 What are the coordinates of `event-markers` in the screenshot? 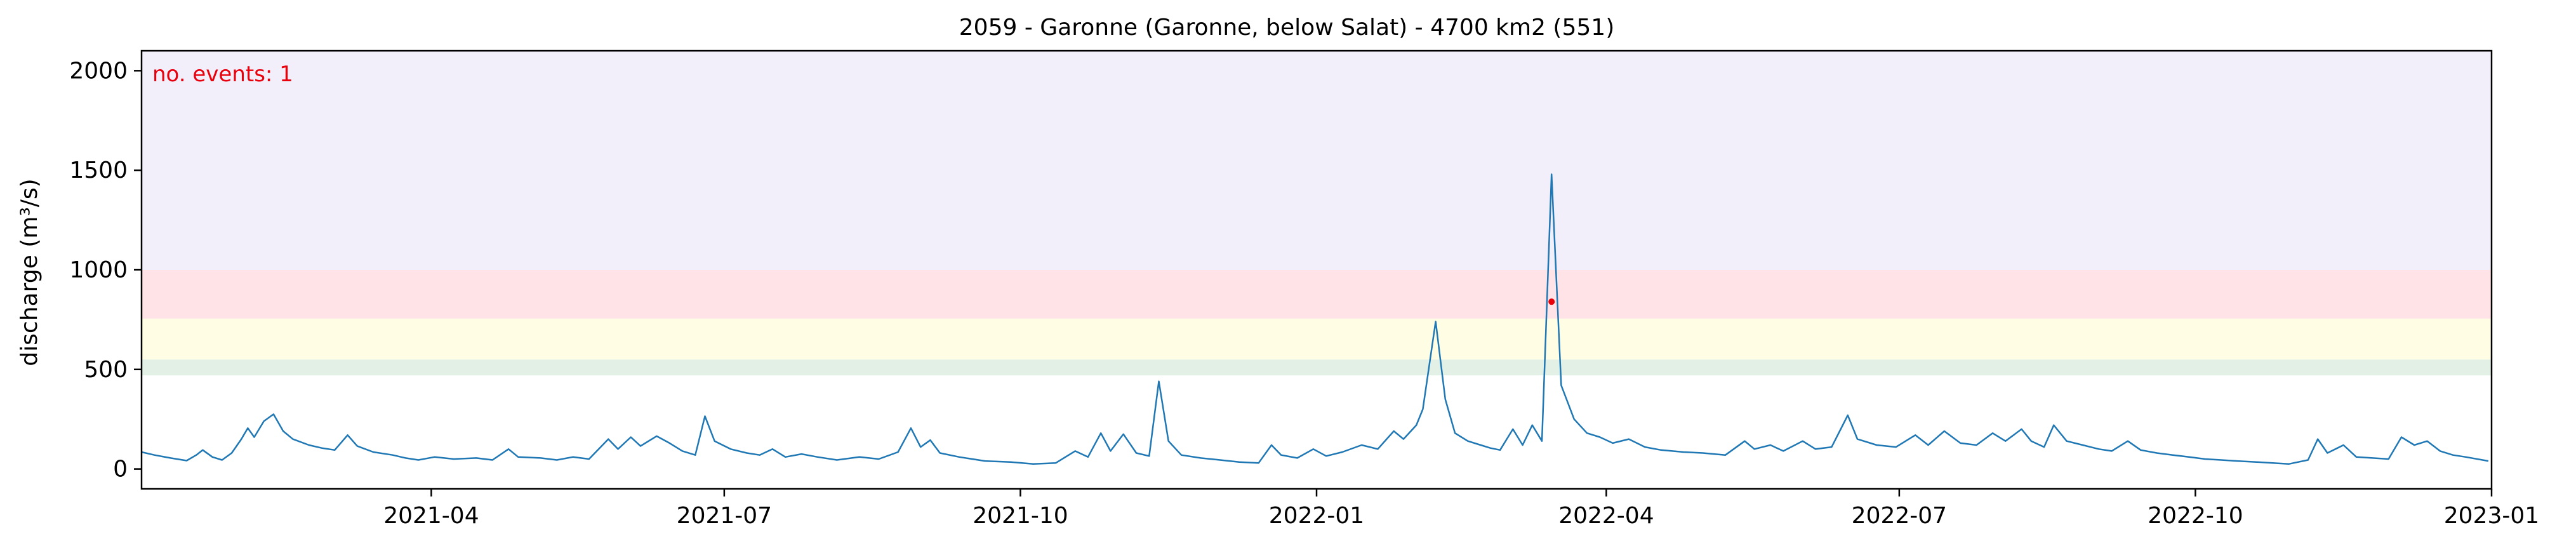 It's located at (1551, 301).